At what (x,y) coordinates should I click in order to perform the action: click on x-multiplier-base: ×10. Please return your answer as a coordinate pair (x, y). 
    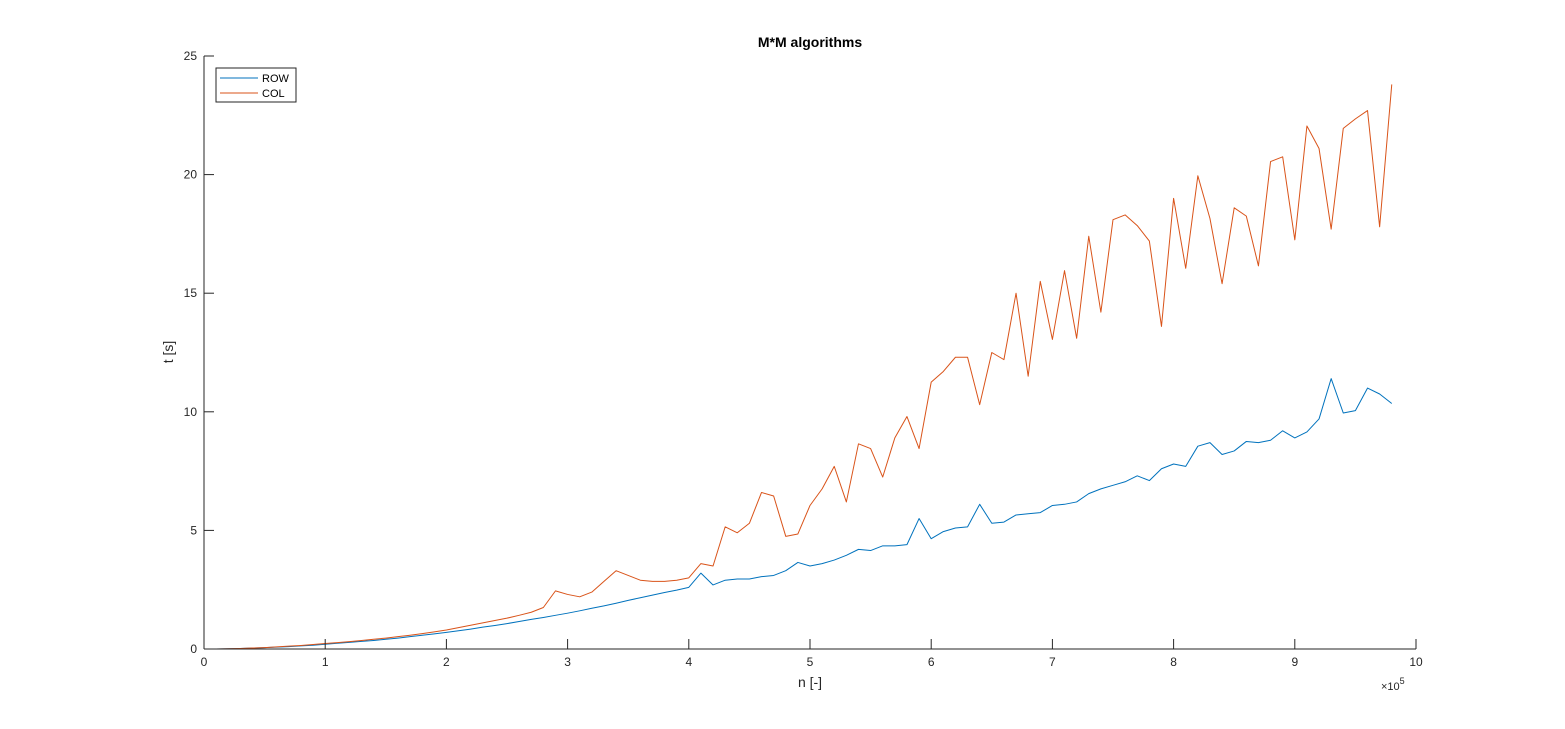
    Looking at the image, I should click on (1390, 687).